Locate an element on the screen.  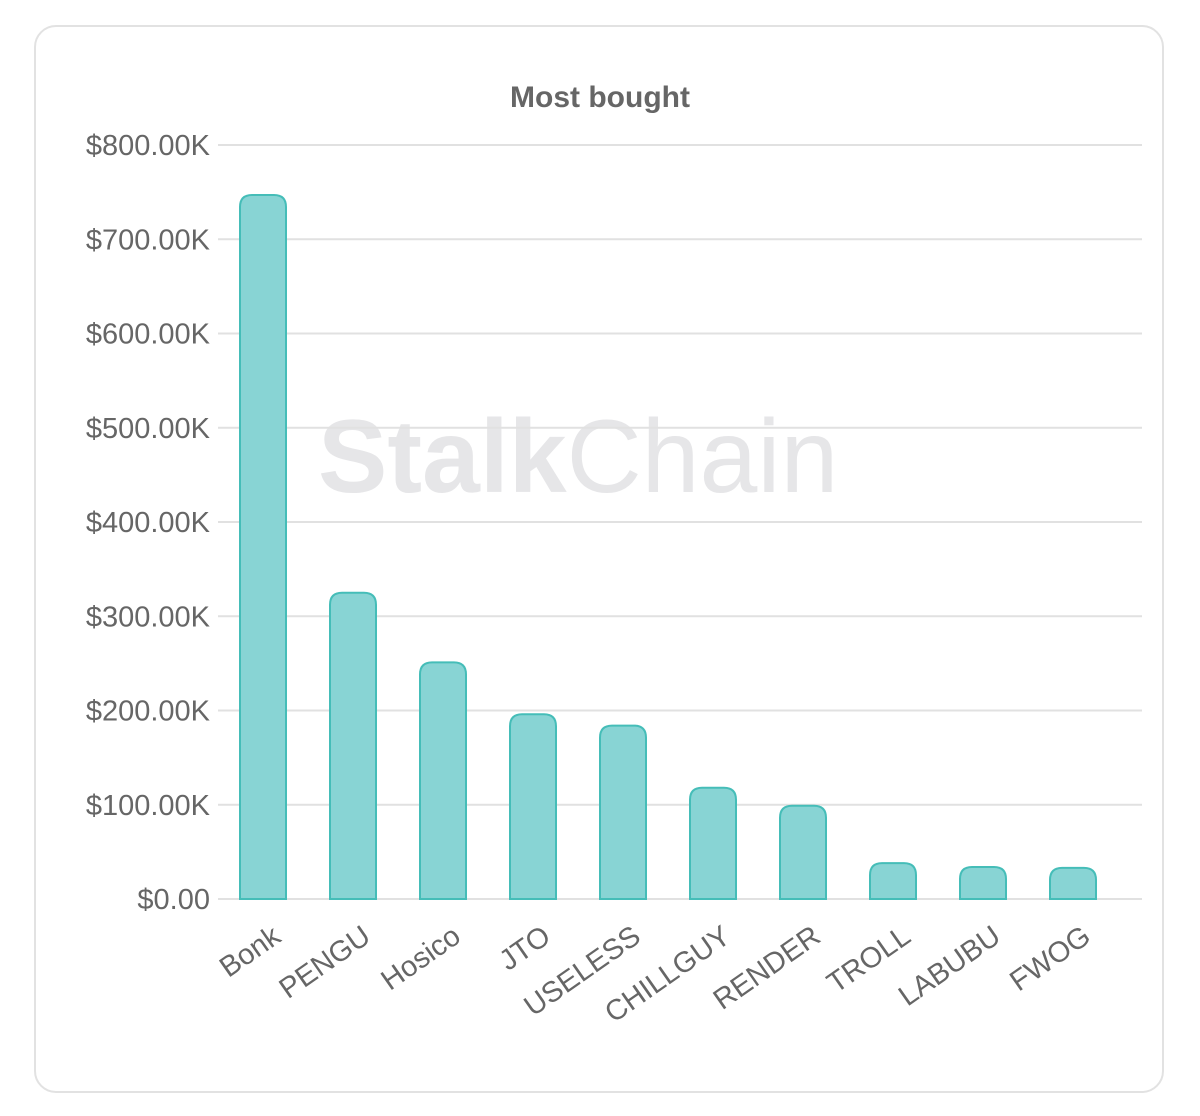
x-tick-label: Hosico is located at coordinates (421, 958).